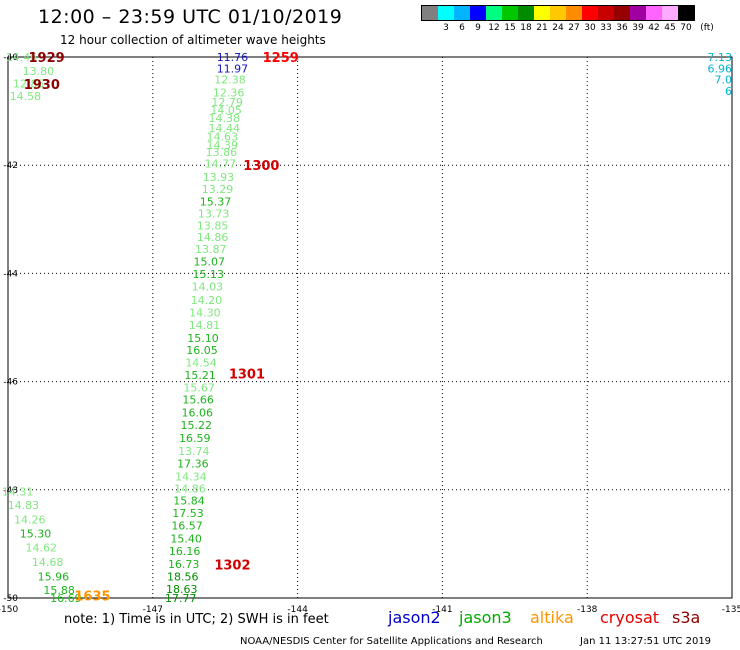  I want to click on legend-tick-label: 33, so click(606, 28).